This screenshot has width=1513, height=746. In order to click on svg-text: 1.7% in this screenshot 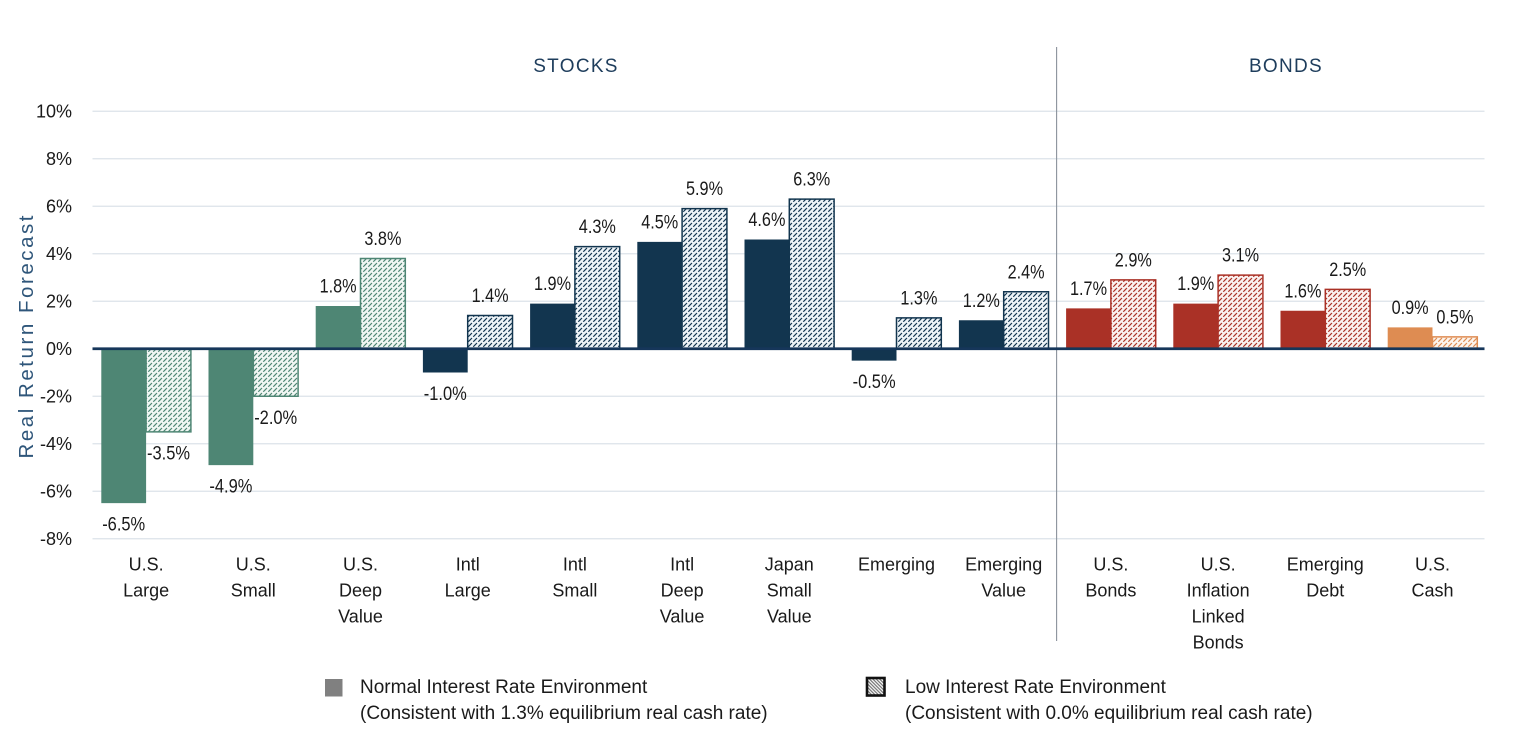, I will do `click(1088, 289)`.